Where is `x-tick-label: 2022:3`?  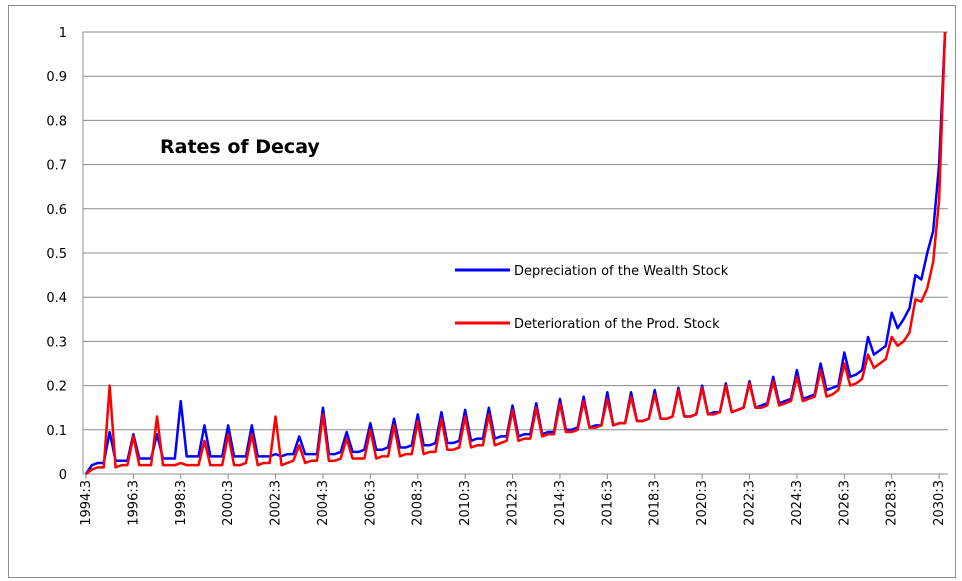 x-tick-label: 2022:3 is located at coordinates (750, 503).